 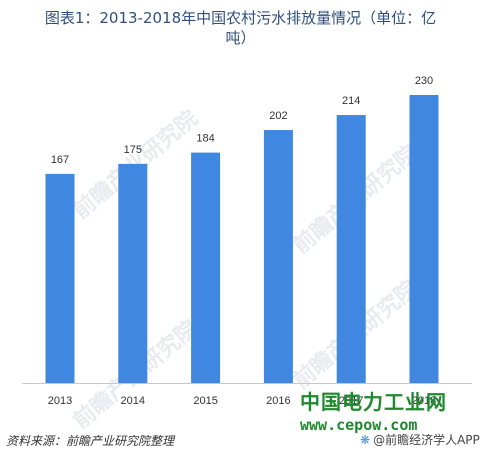 I want to click on source-note: 资料来源：前瞻产业研究院整理, so click(x=90, y=441).